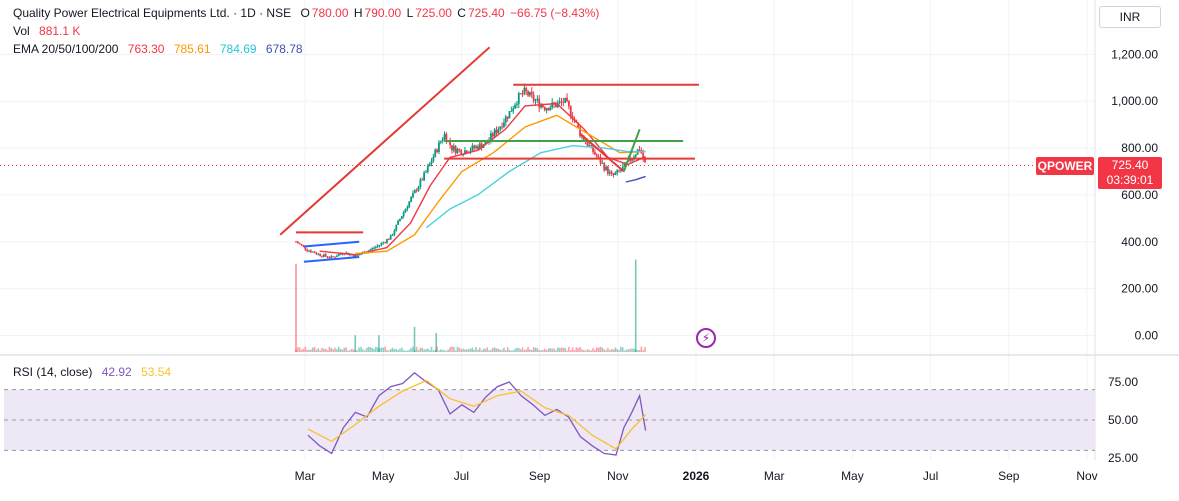 The width and height of the screenshot is (1179, 501). I want to click on volume-bars, so click(470, 305).